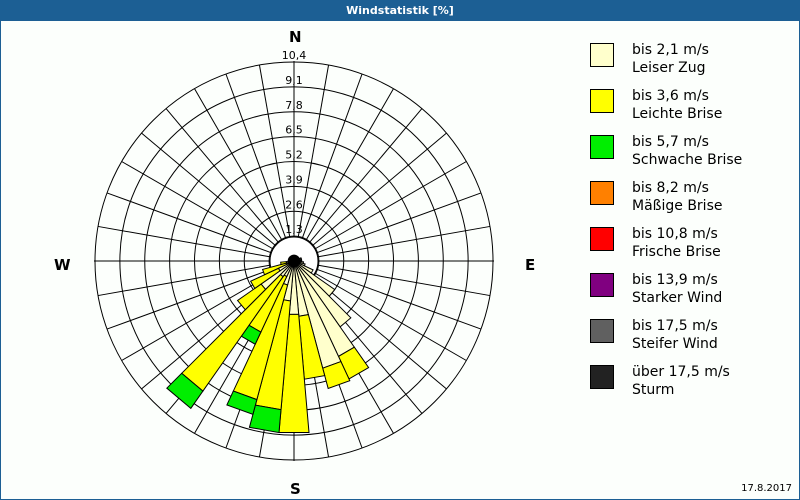 This screenshot has height=500, width=800. What do you see at coordinates (766, 488) in the screenshot?
I see `date-stamp: 17.8.2017` at bounding box center [766, 488].